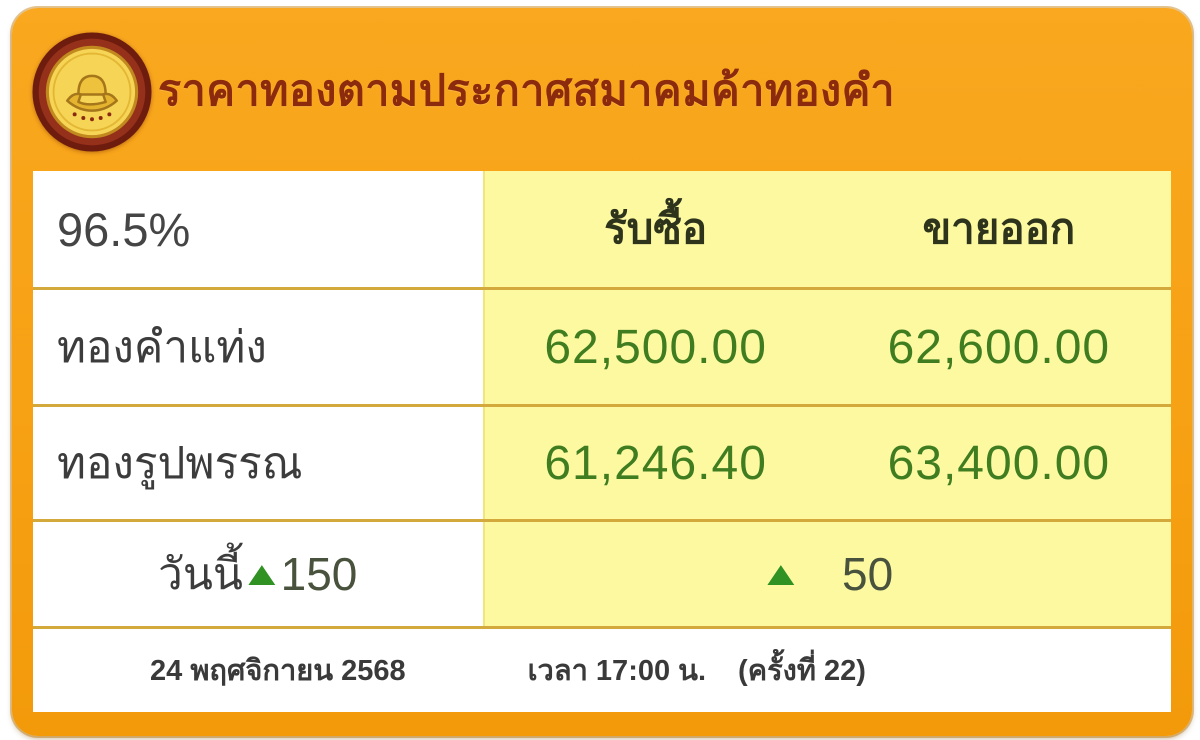 The height and width of the screenshot is (740, 1200). I want to click on announcement-date: 24 พฤศจิกายน 2568, so click(278, 671).